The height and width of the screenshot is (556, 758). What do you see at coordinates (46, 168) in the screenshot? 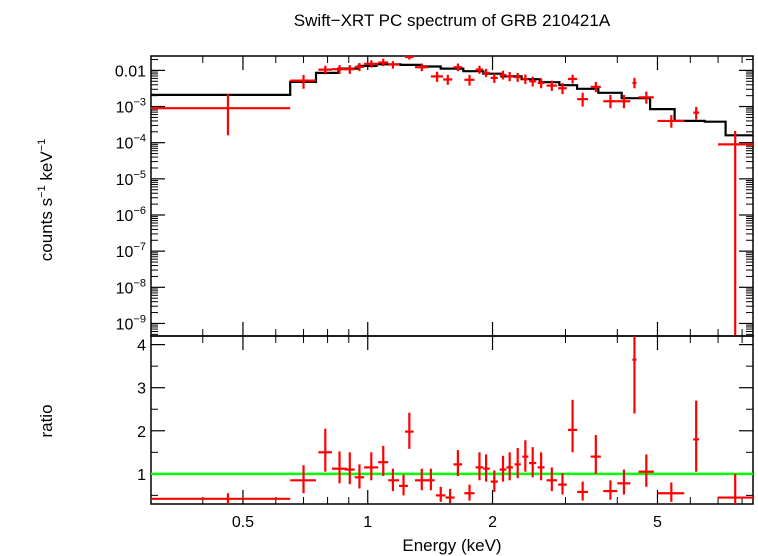
I see `y-label-mid: keV` at bounding box center [46, 168].